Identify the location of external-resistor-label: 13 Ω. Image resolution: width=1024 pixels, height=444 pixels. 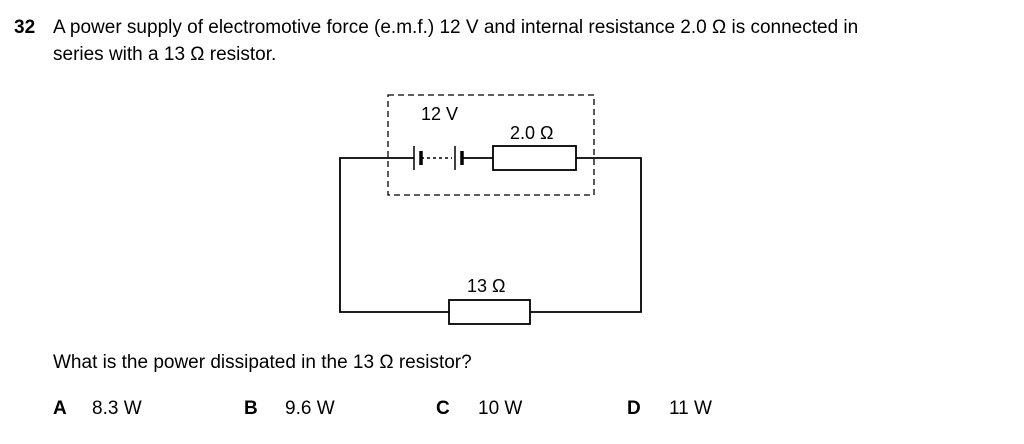
(486, 286).